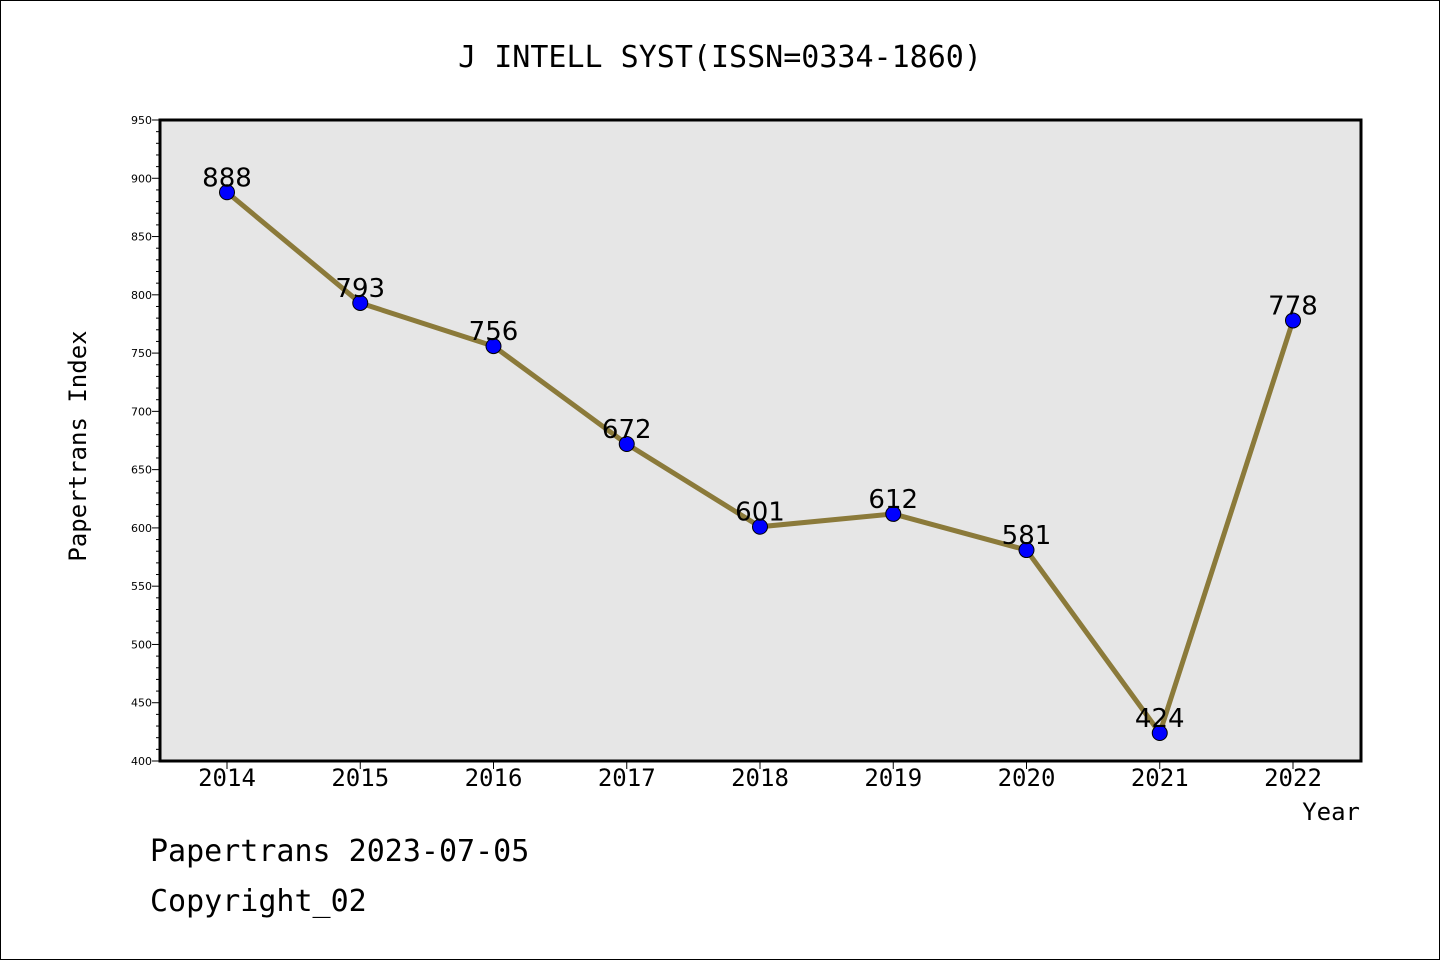 The width and height of the screenshot is (1440, 960). Describe the element at coordinates (1331, 812) in the screenshot. I see `x-axis-label: Year` at that location.